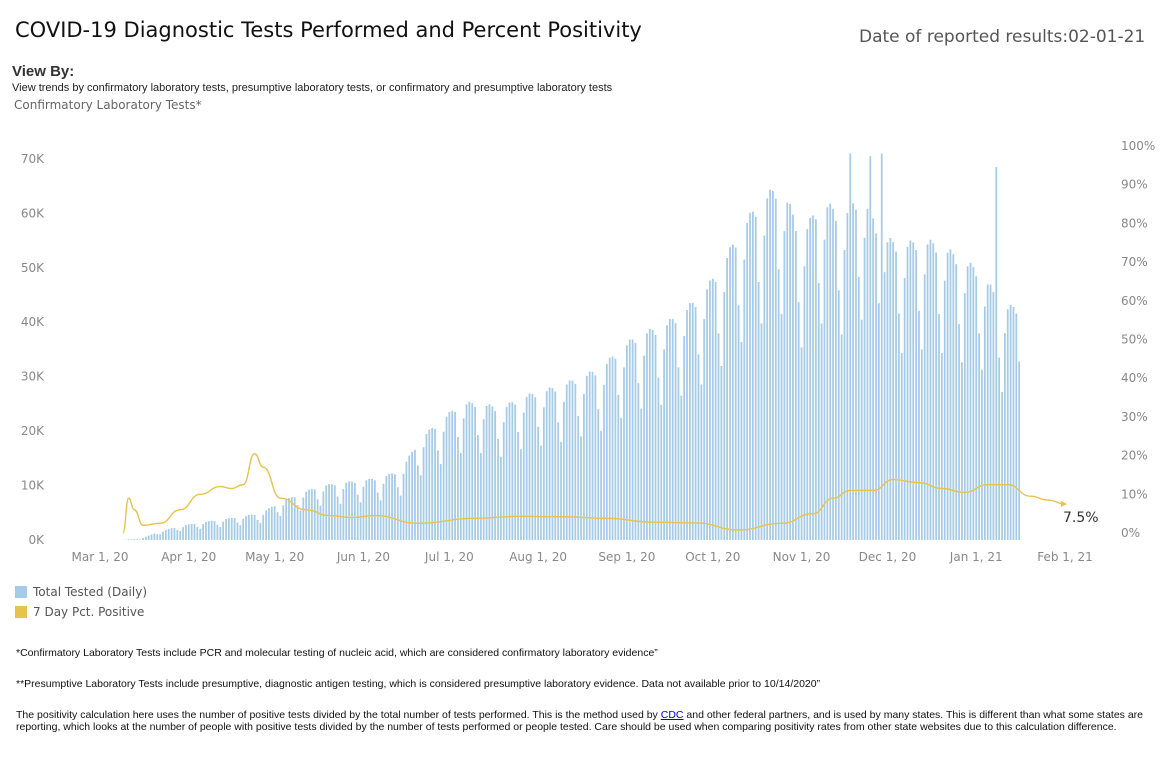 The height and width of the screenshot is (767, 1165). I want to click on legend-item-total-tested: Total Tested (Daily), so click(81, 592).